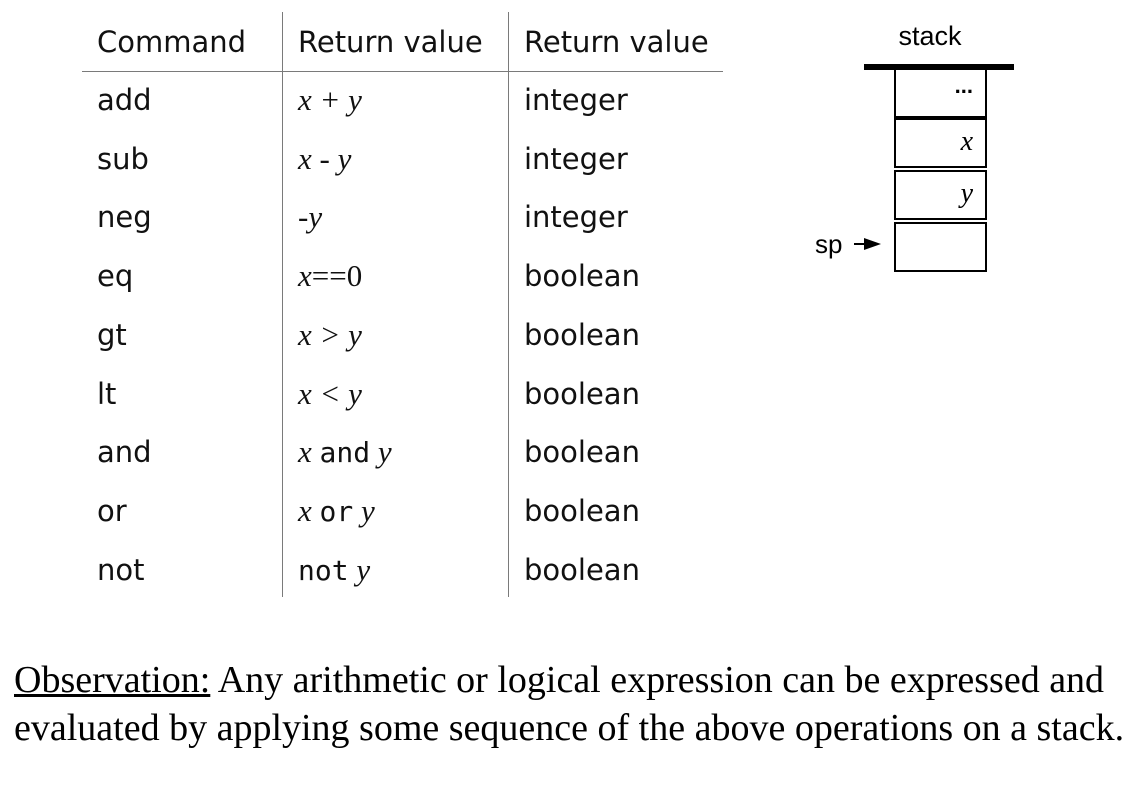 This screenshot has width=1142, height=786. I want to click on return-value-cell: x or y, so click(336, 511).